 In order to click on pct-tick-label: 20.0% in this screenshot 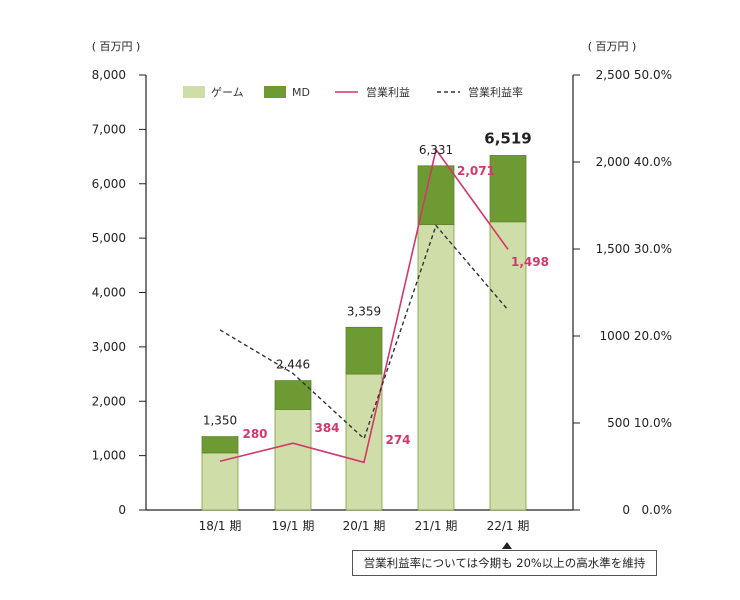, I will do `click(653, 336)`.